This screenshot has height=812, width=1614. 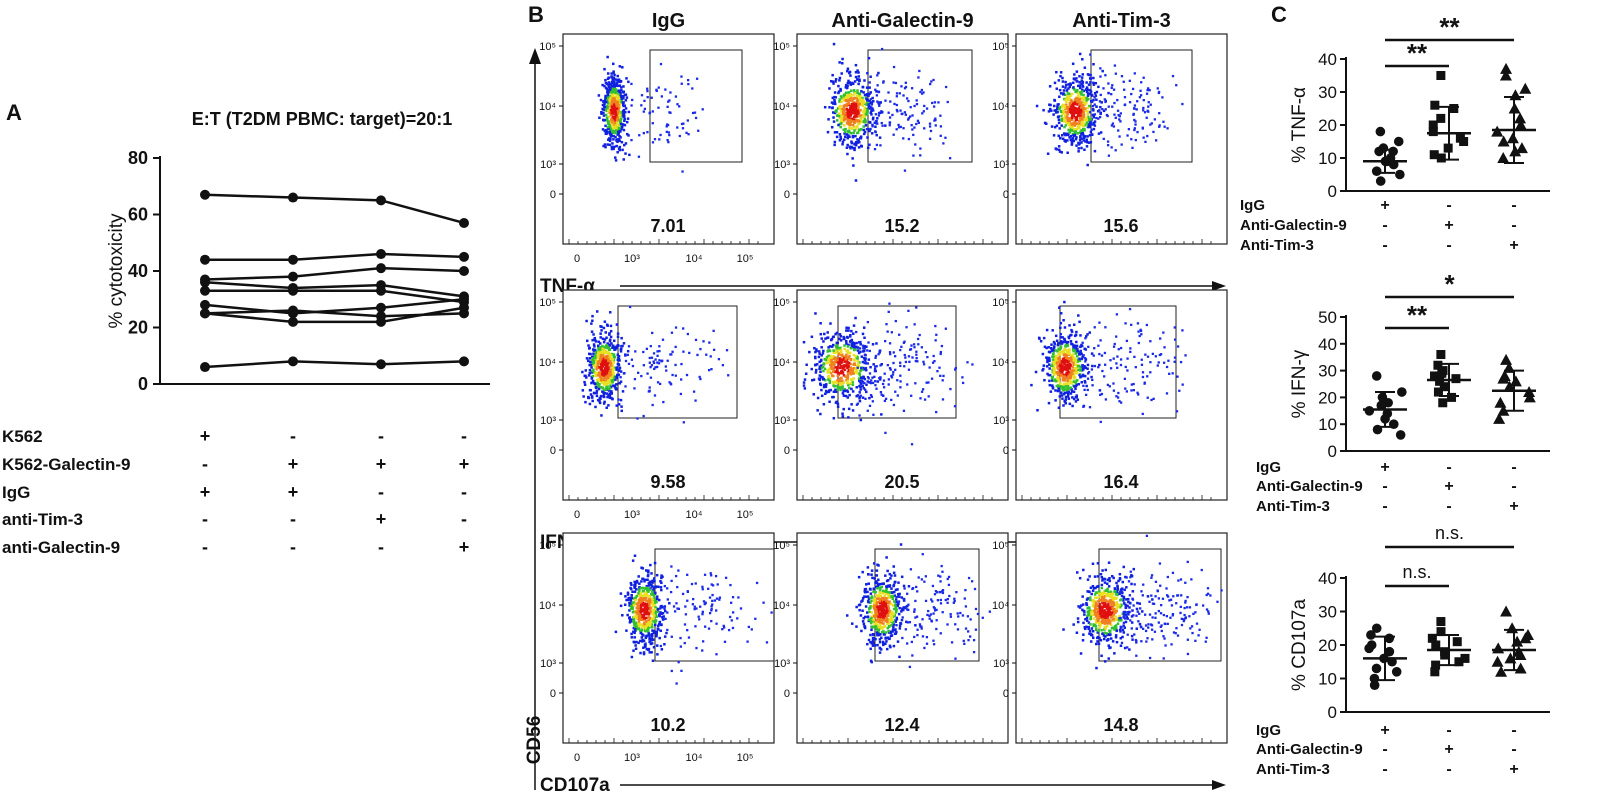 What do you see at coordinates (677, 362) in the screenshot?
I see `flow-gate-box` at bounding box center [677, 362].